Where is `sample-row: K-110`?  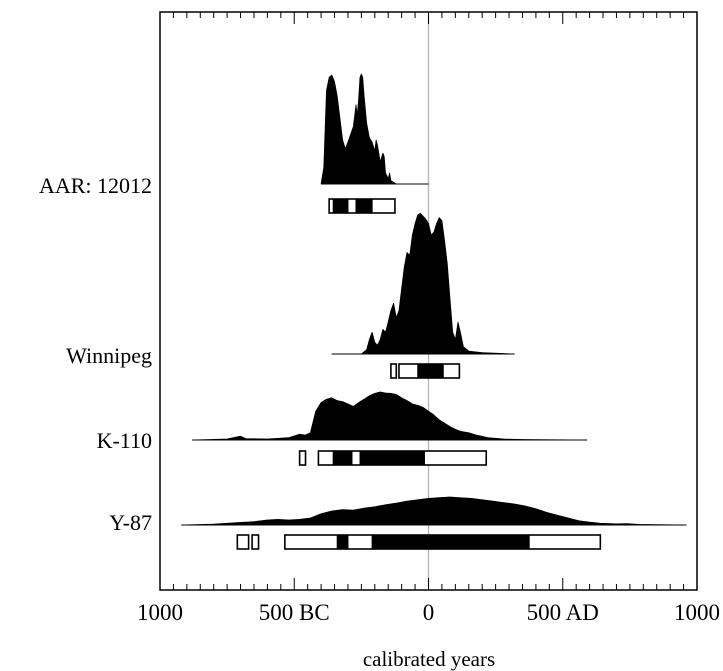
sample-row: K-110 is located at coordinates (342, 428).